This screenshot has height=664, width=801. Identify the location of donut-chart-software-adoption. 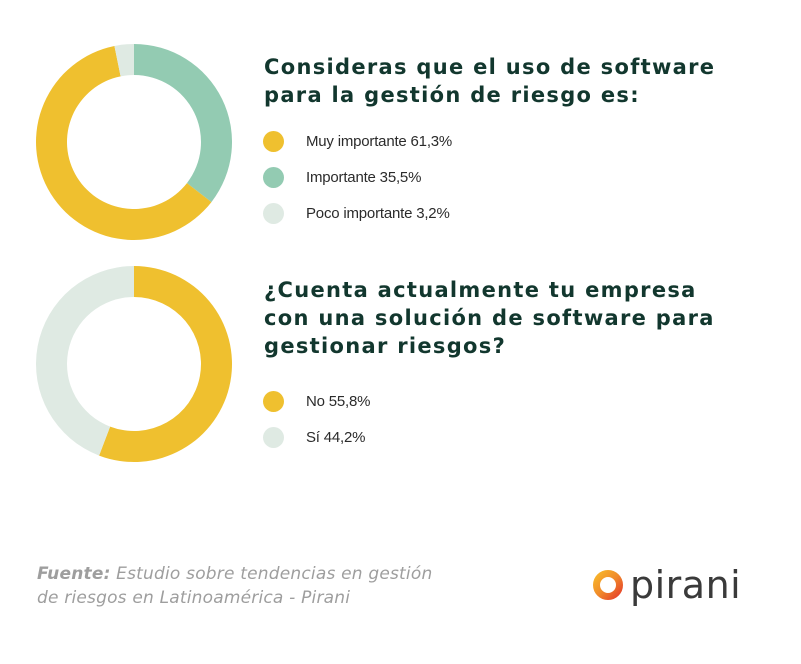
(134, 364).